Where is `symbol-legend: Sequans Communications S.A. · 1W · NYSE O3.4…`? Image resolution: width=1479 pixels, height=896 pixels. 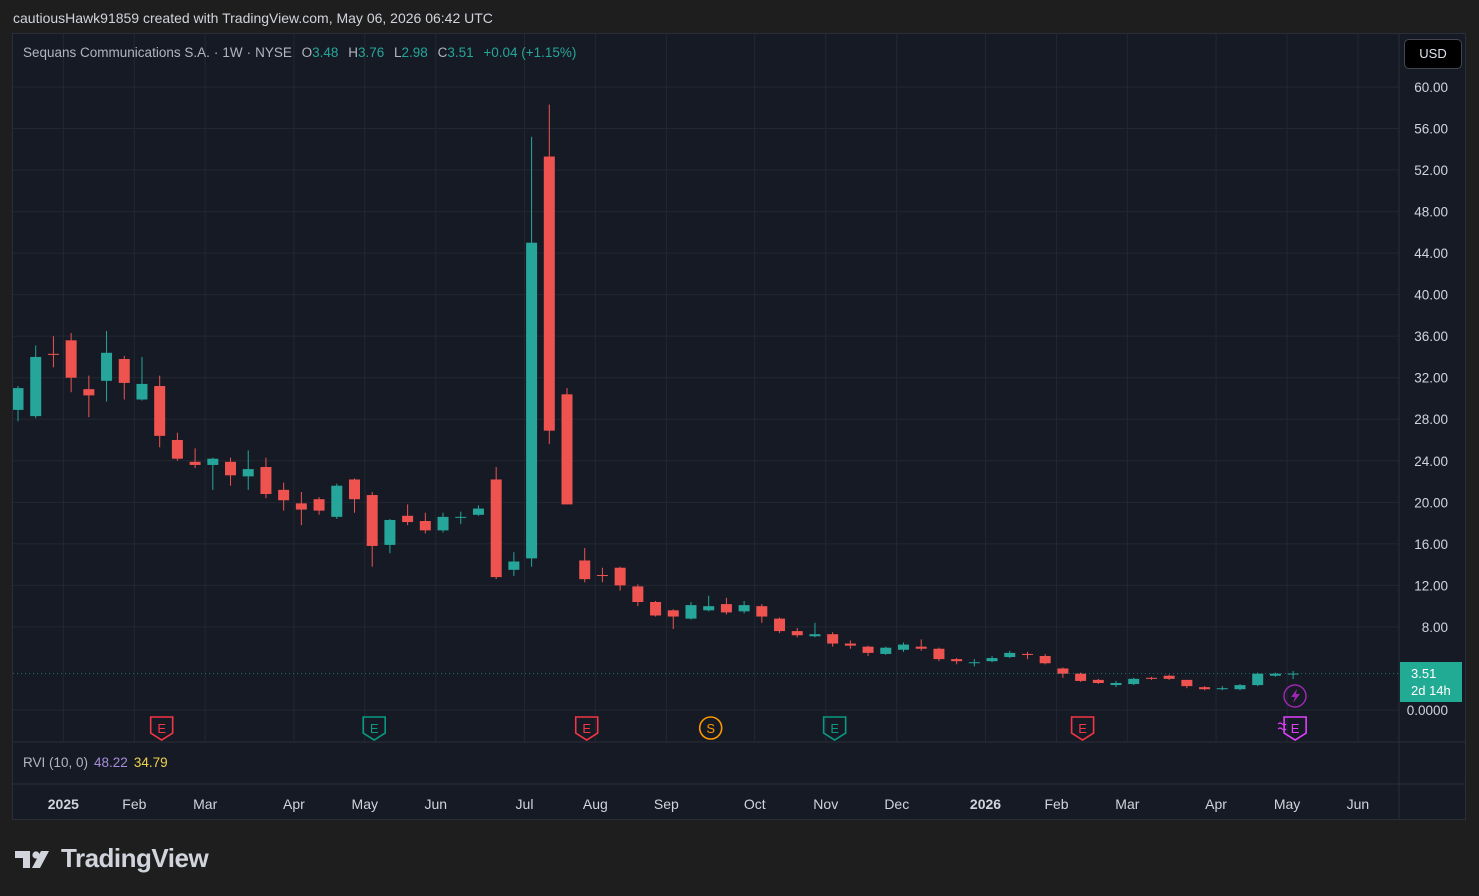 symbol-legend: Sequans Communications S.A. · 1W · NYSE O3.4… is located at coordinates (300, 52).